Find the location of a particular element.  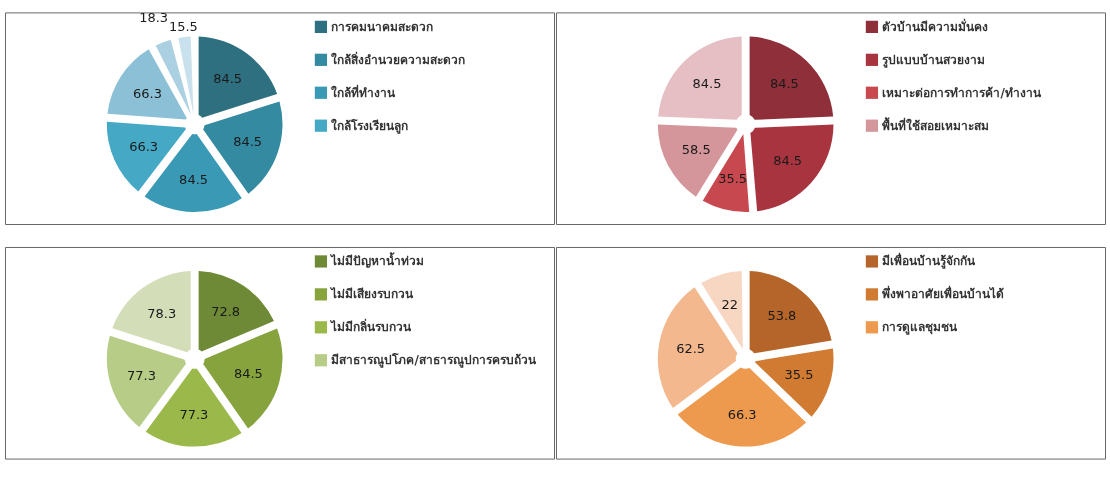

data-label: 62.5 is located at coordinates (691, 348).